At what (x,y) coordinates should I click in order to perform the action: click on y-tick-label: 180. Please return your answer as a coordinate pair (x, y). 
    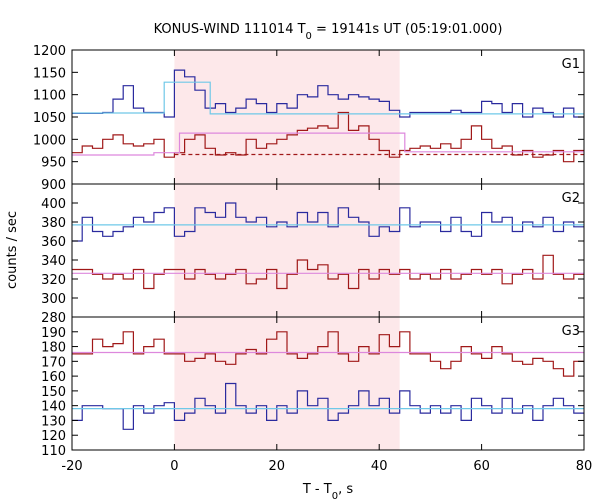
    Looking at the image, I should click on (53, 348).